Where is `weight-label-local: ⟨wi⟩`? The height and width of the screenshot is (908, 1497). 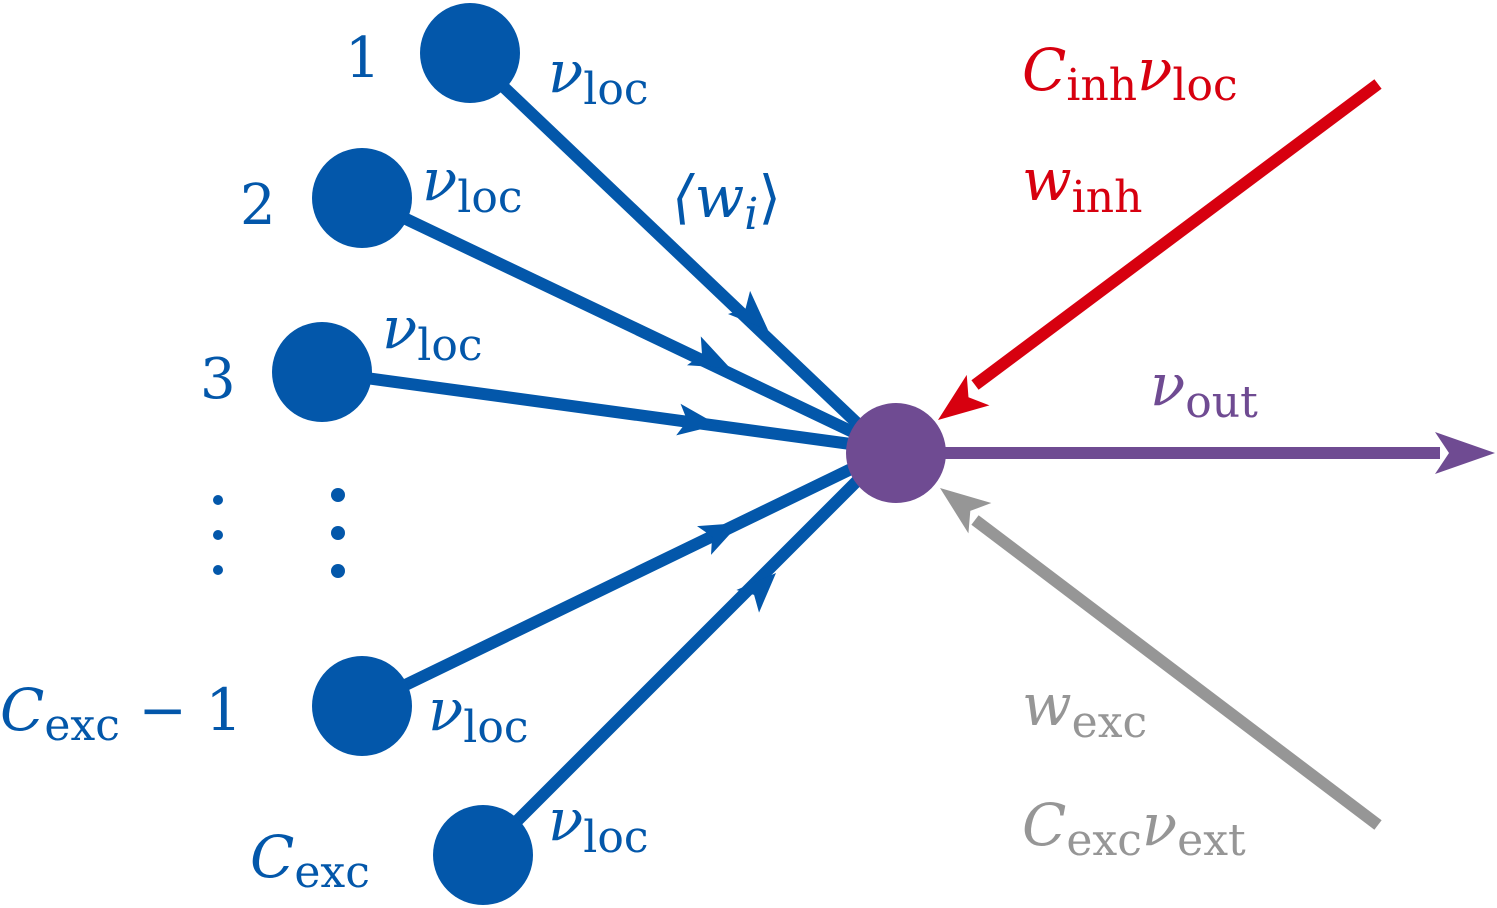
weight-label-local: ⟨wi⟩ is located at coordinates (726, 201).